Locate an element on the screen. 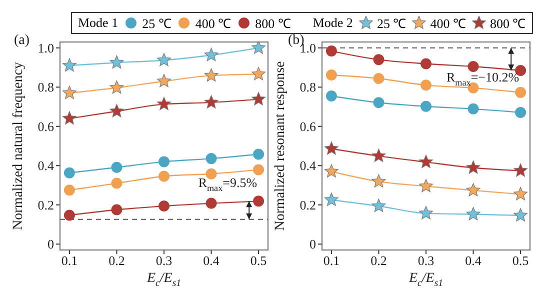 The image size is (550, 289). chart-title: (a) is located at coordinates (22, 40).